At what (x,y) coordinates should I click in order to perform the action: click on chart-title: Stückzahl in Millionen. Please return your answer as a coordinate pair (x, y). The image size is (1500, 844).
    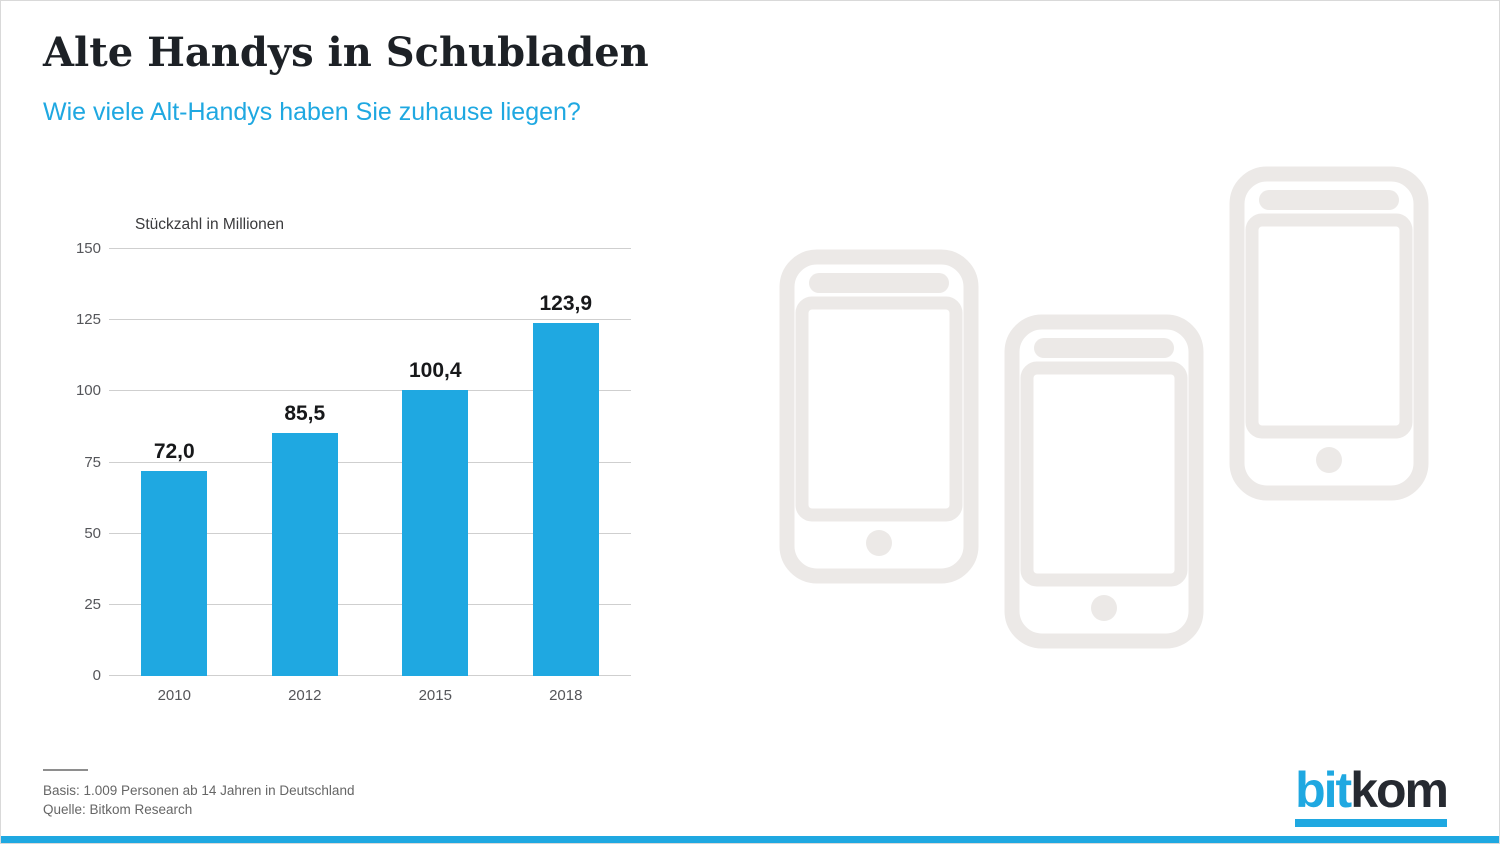
    Looking at the image, I should click on (210, 224).